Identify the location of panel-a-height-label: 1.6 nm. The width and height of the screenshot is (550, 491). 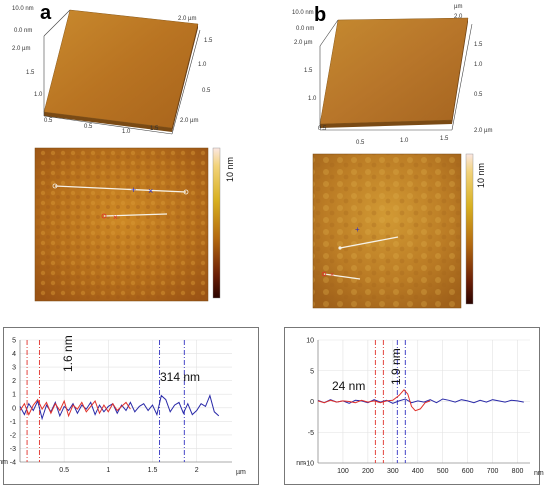
(68, 353).